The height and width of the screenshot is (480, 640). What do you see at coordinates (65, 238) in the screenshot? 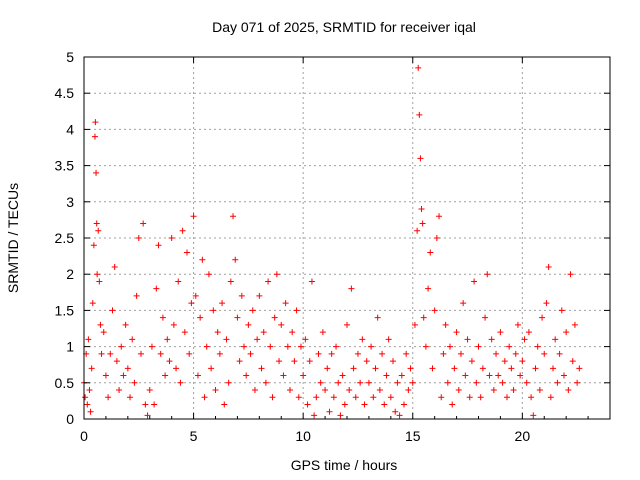
I see `y-tick-label: 2.5` at bounding box center [65, 238].